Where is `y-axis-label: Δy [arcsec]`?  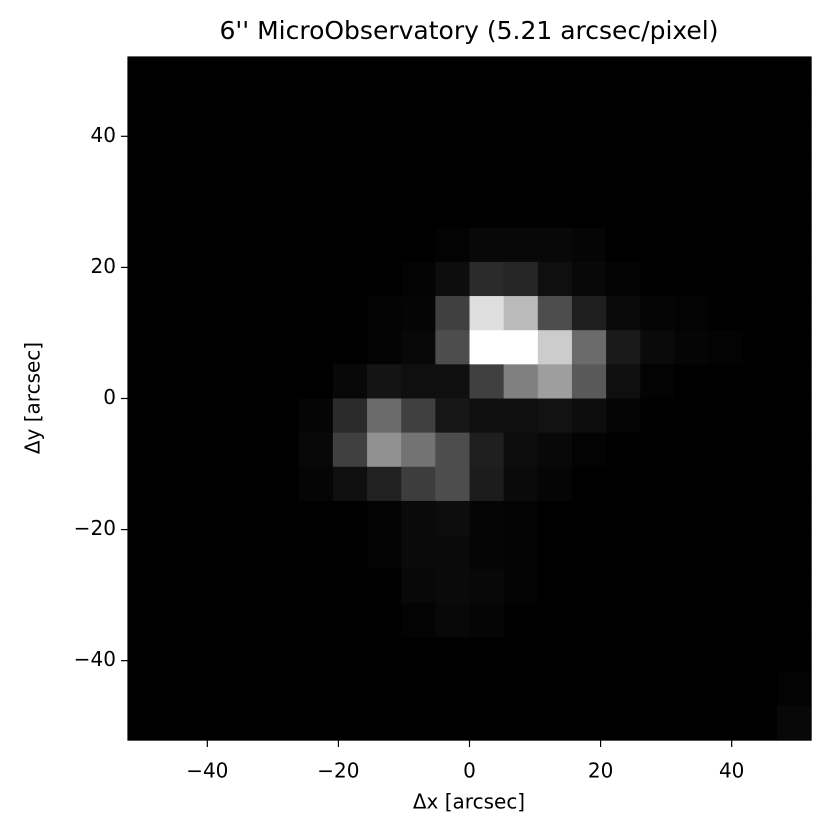 y-axis-label: Δy [arcsec] is located at coordinates (33, 398).